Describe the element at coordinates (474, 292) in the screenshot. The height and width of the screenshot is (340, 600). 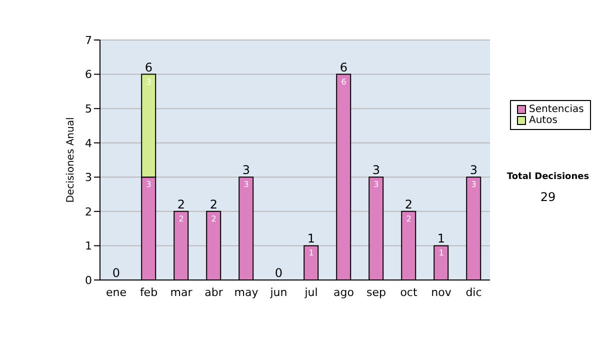
I see `x-tick-label: dic` at that location.